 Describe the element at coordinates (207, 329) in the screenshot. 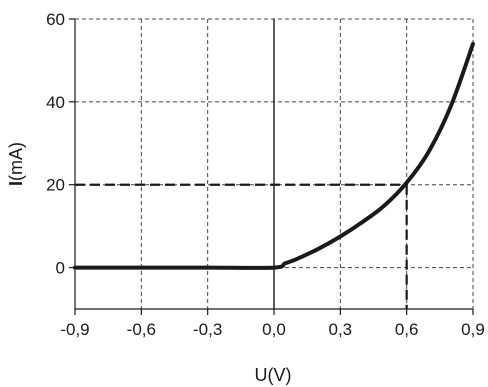

I see `x-tick-label: -0,3` at that location.